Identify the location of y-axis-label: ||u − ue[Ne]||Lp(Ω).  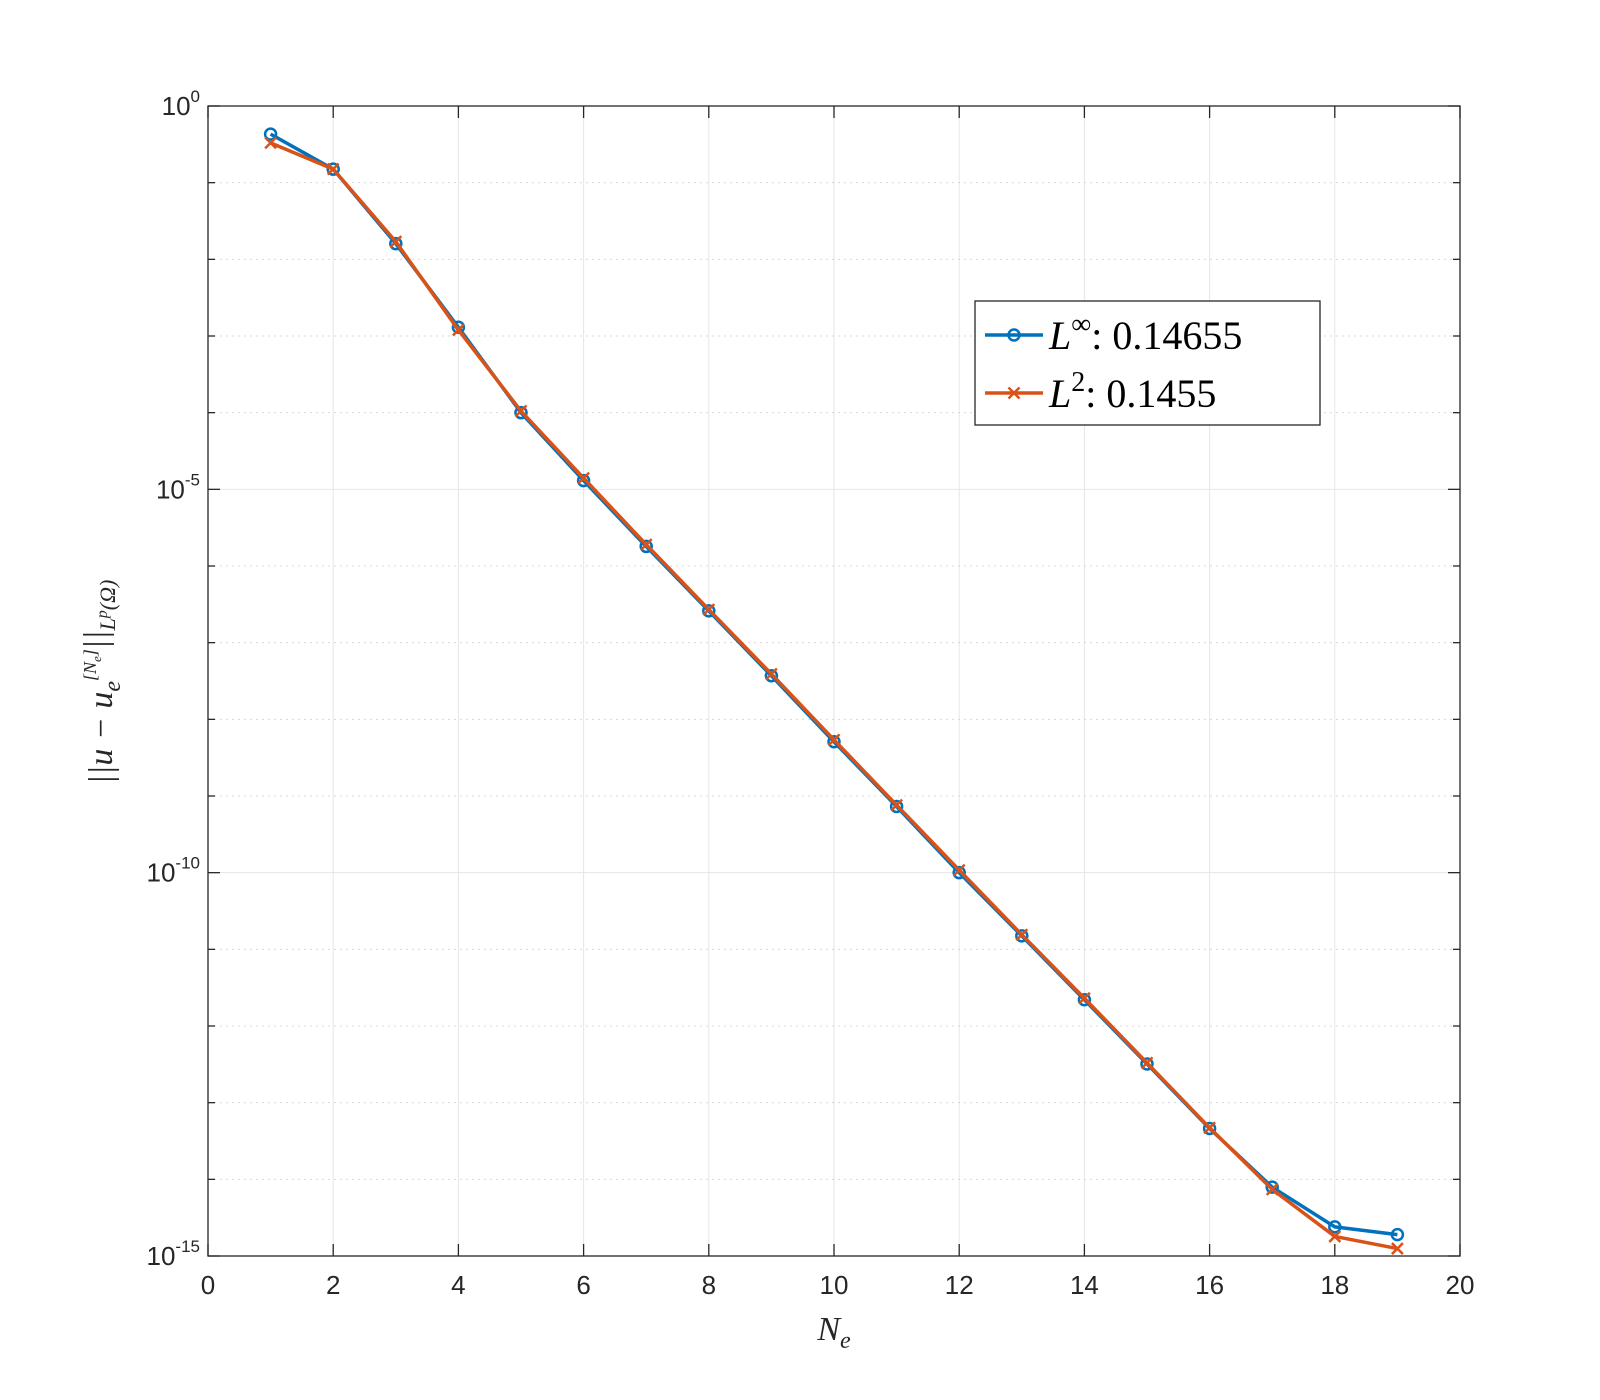
(102, 682).